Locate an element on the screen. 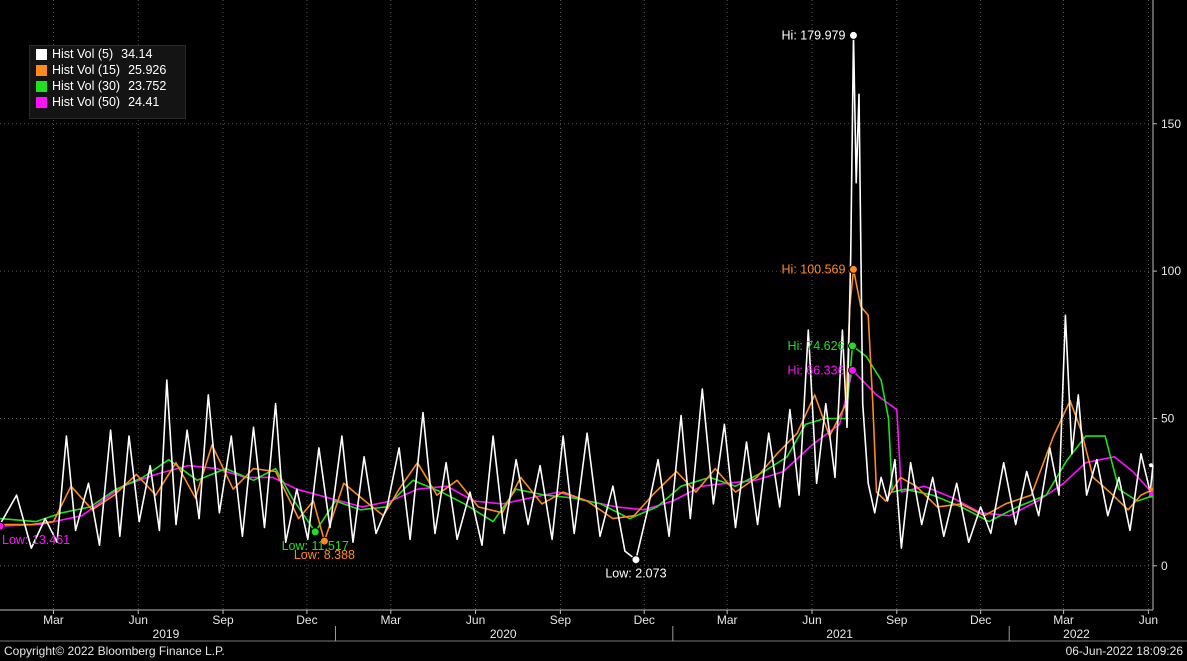 This screenshot has width=1187, height=661. legend-item: Hist Vol (30) 23.752 is located at coordinates (107, 86).